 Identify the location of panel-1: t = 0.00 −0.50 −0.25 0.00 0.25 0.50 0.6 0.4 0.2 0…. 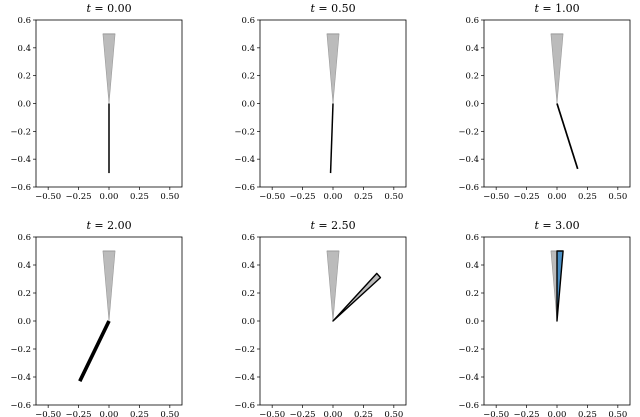
(96, 102).